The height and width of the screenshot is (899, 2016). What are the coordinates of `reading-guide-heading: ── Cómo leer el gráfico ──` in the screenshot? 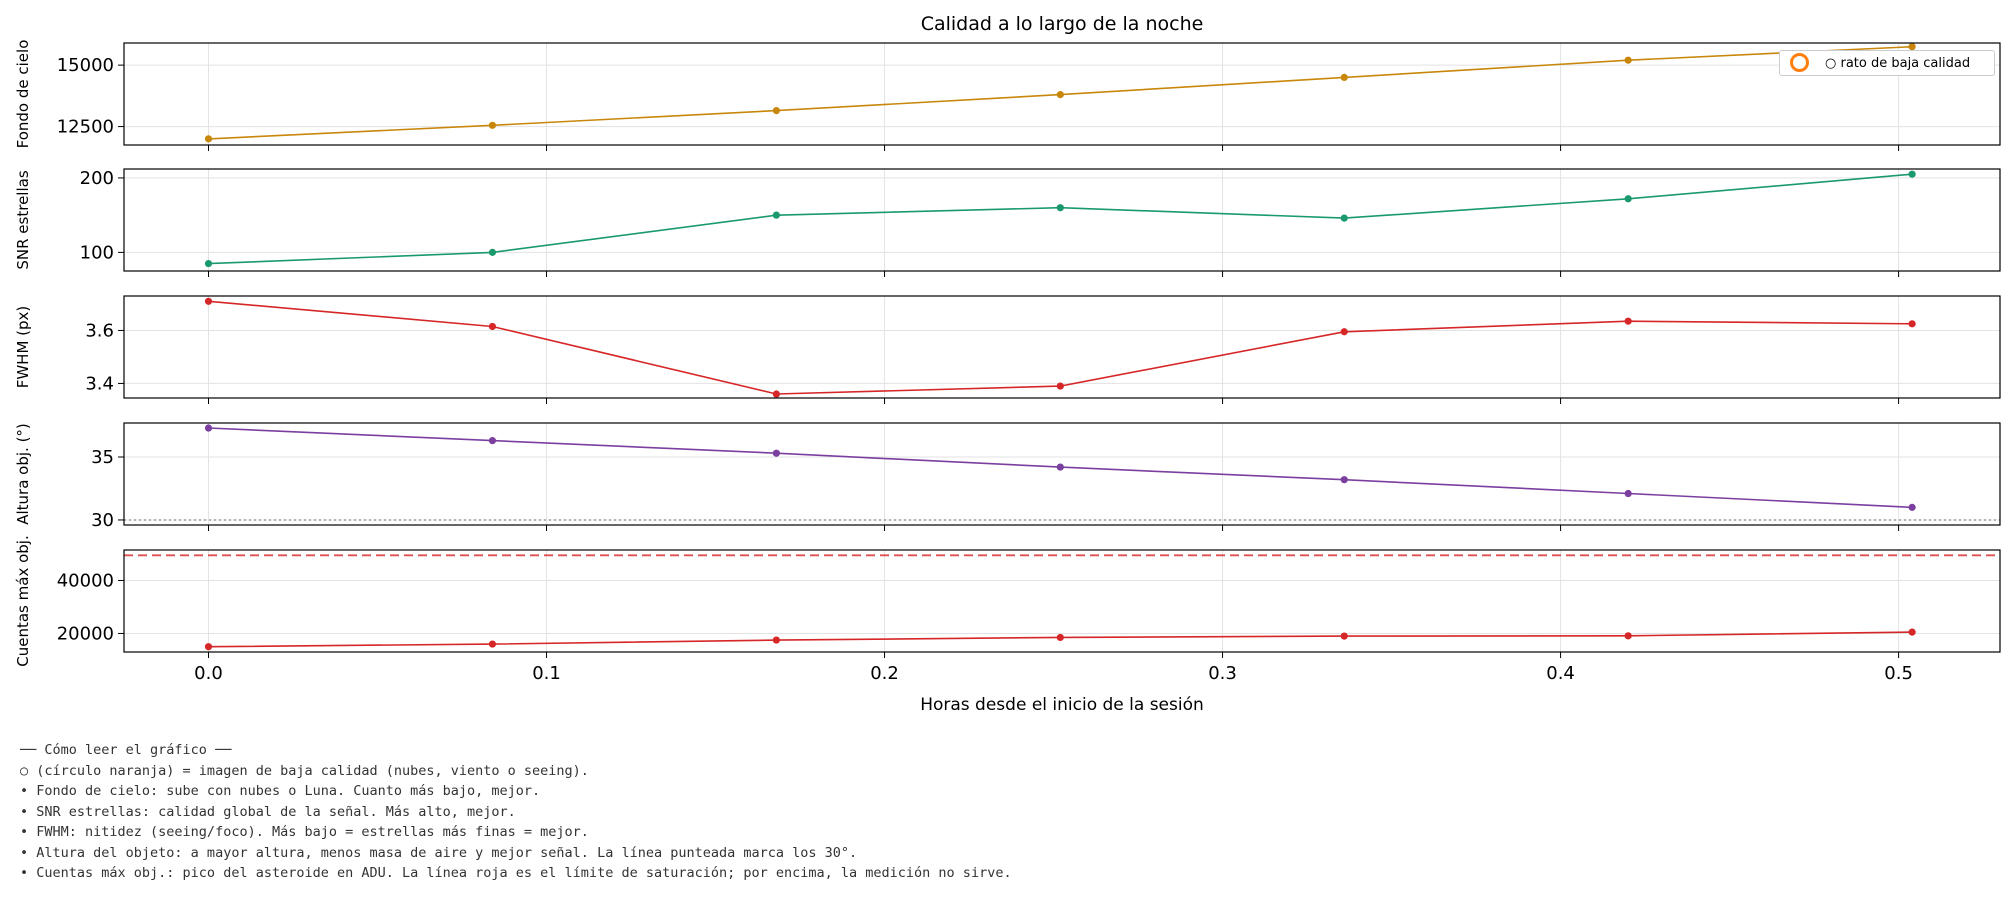 It's located at (126, 750).